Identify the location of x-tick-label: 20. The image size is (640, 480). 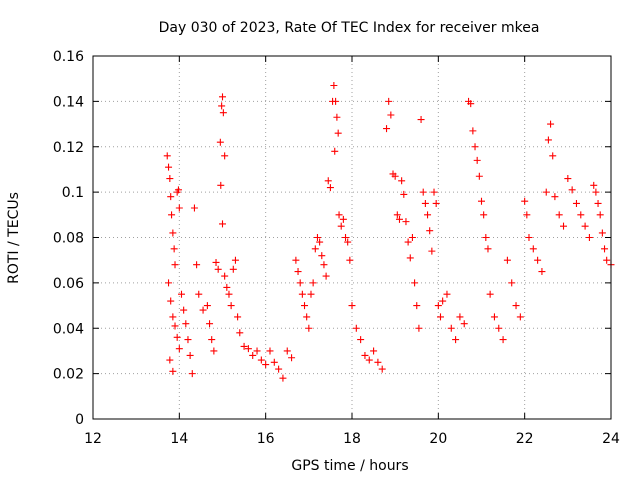
(438, 439).